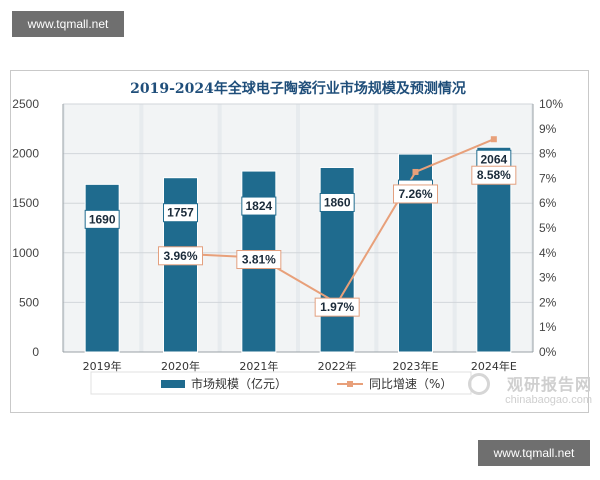 The image size is (600, 480). What do you see at coordinates (548, 278) in the screenshot?
I see `y2-axis-tick-label: 3%` at bounding box center [548, 278].